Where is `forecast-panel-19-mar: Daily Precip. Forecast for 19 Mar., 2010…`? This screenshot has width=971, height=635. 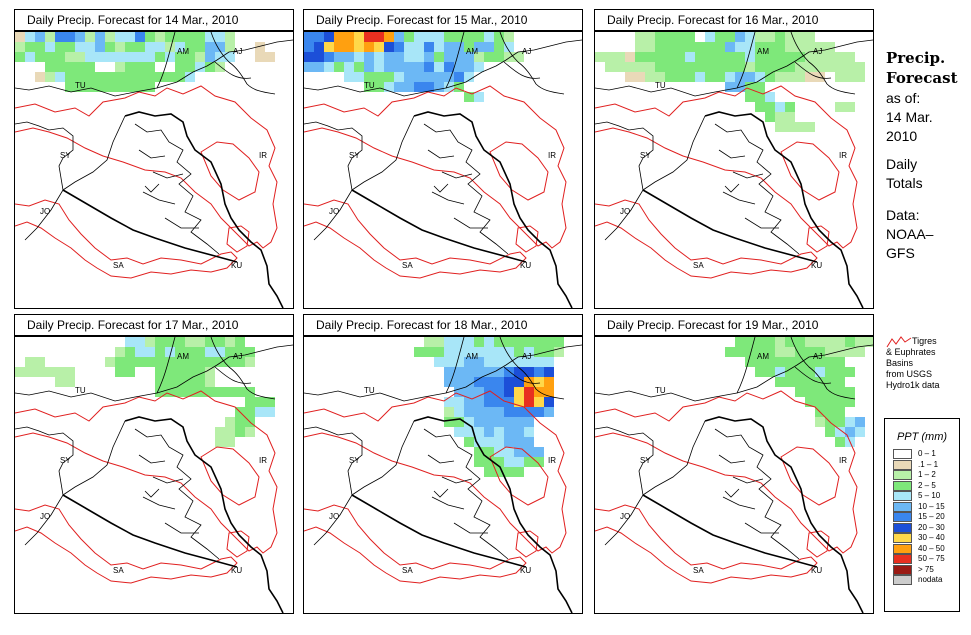
forecast-panel-19-mar: Daily Precip. Forecast for 19 Mar., 2010… is located at coordinates (734, 464).